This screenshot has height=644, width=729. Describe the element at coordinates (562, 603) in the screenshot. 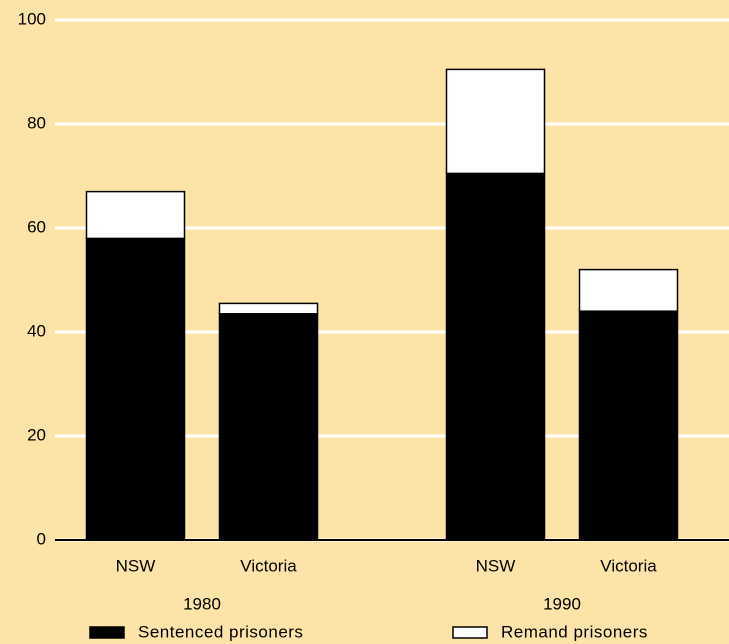

I see `group-label: 1990` at that location.